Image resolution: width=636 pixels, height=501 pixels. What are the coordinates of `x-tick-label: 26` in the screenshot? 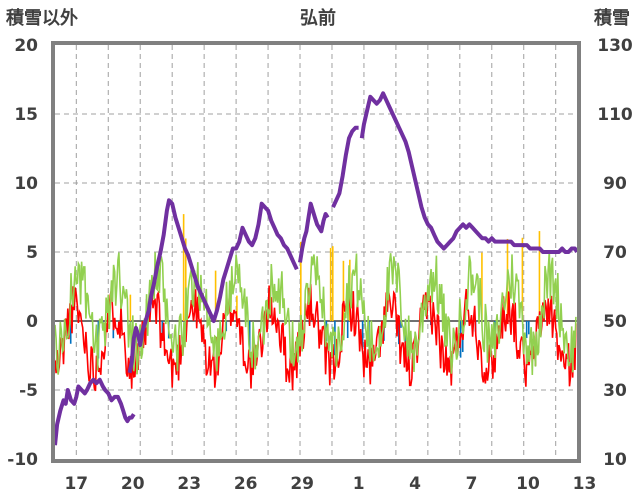 It's located at (246, 484).